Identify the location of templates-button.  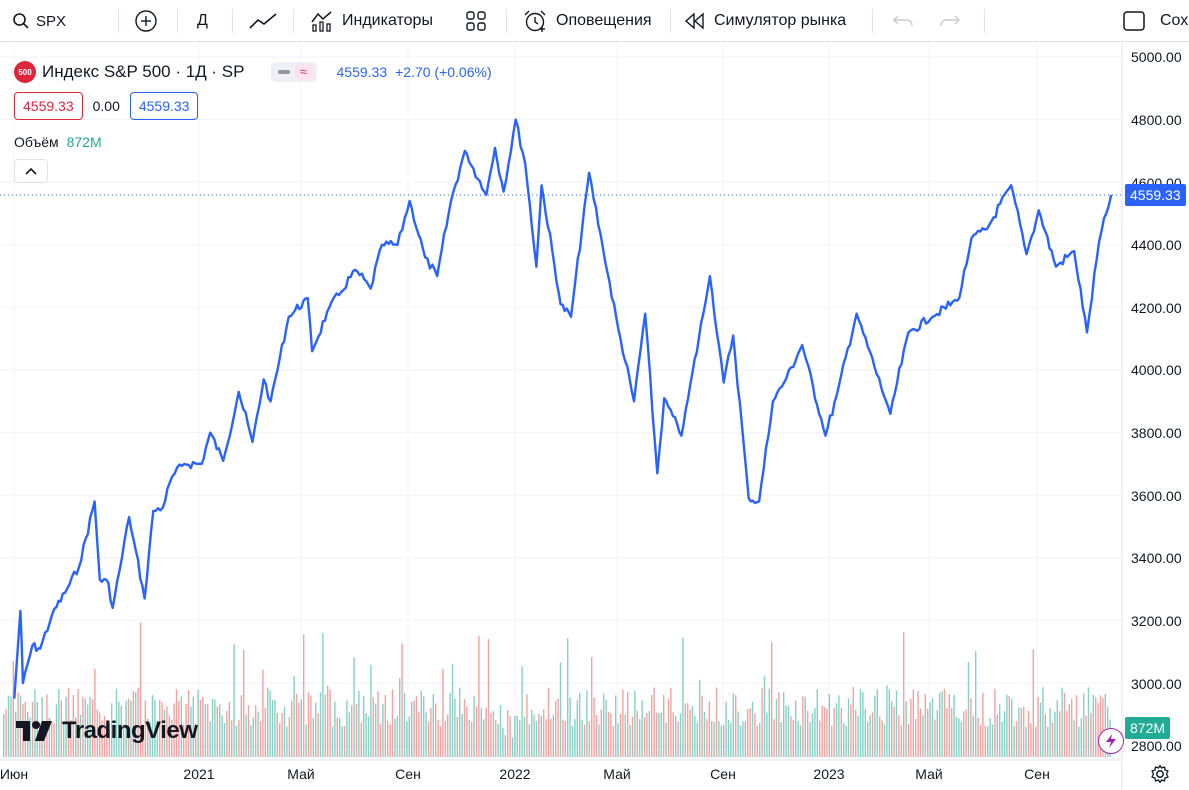
(476, 21).